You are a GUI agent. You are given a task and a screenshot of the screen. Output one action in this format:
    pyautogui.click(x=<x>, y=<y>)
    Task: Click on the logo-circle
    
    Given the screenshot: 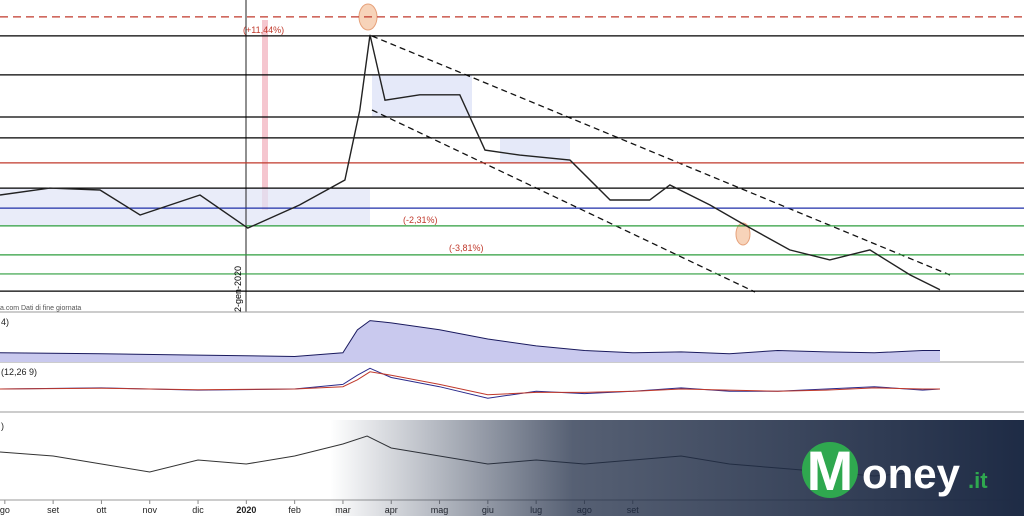 What is the action you would take?
    pyautogui.click(x=830, y=470)
    